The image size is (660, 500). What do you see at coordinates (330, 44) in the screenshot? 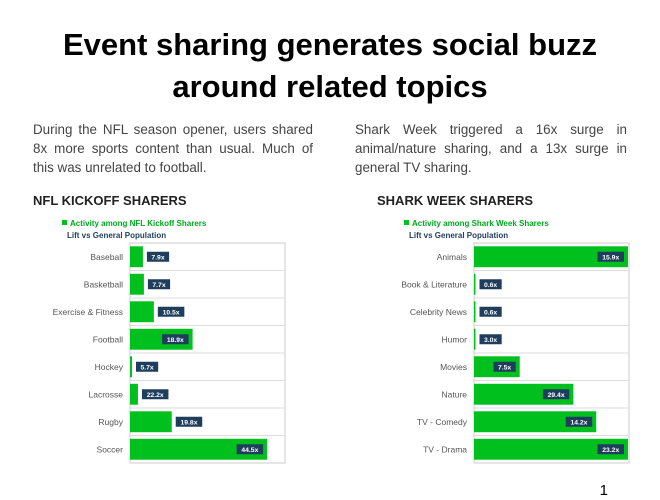
I see `title-line-1: Event sharing generates social buzz` at bounding box center [330, 44].